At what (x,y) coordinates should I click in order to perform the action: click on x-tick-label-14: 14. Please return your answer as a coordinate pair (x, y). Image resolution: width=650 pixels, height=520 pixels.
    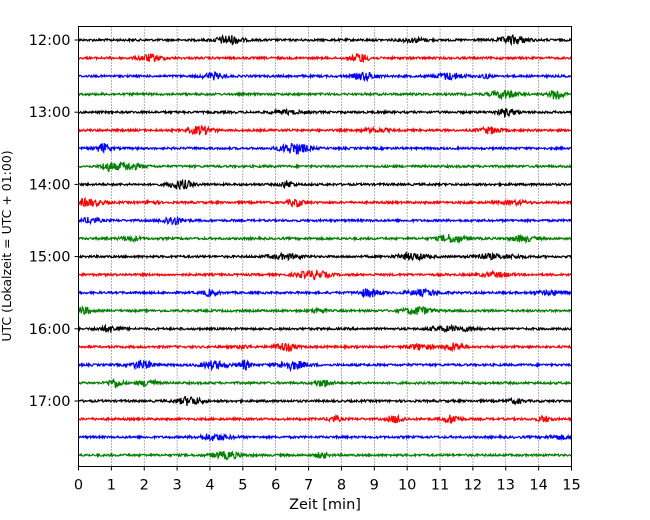
    Looking at the image, I should click on (538, 486).